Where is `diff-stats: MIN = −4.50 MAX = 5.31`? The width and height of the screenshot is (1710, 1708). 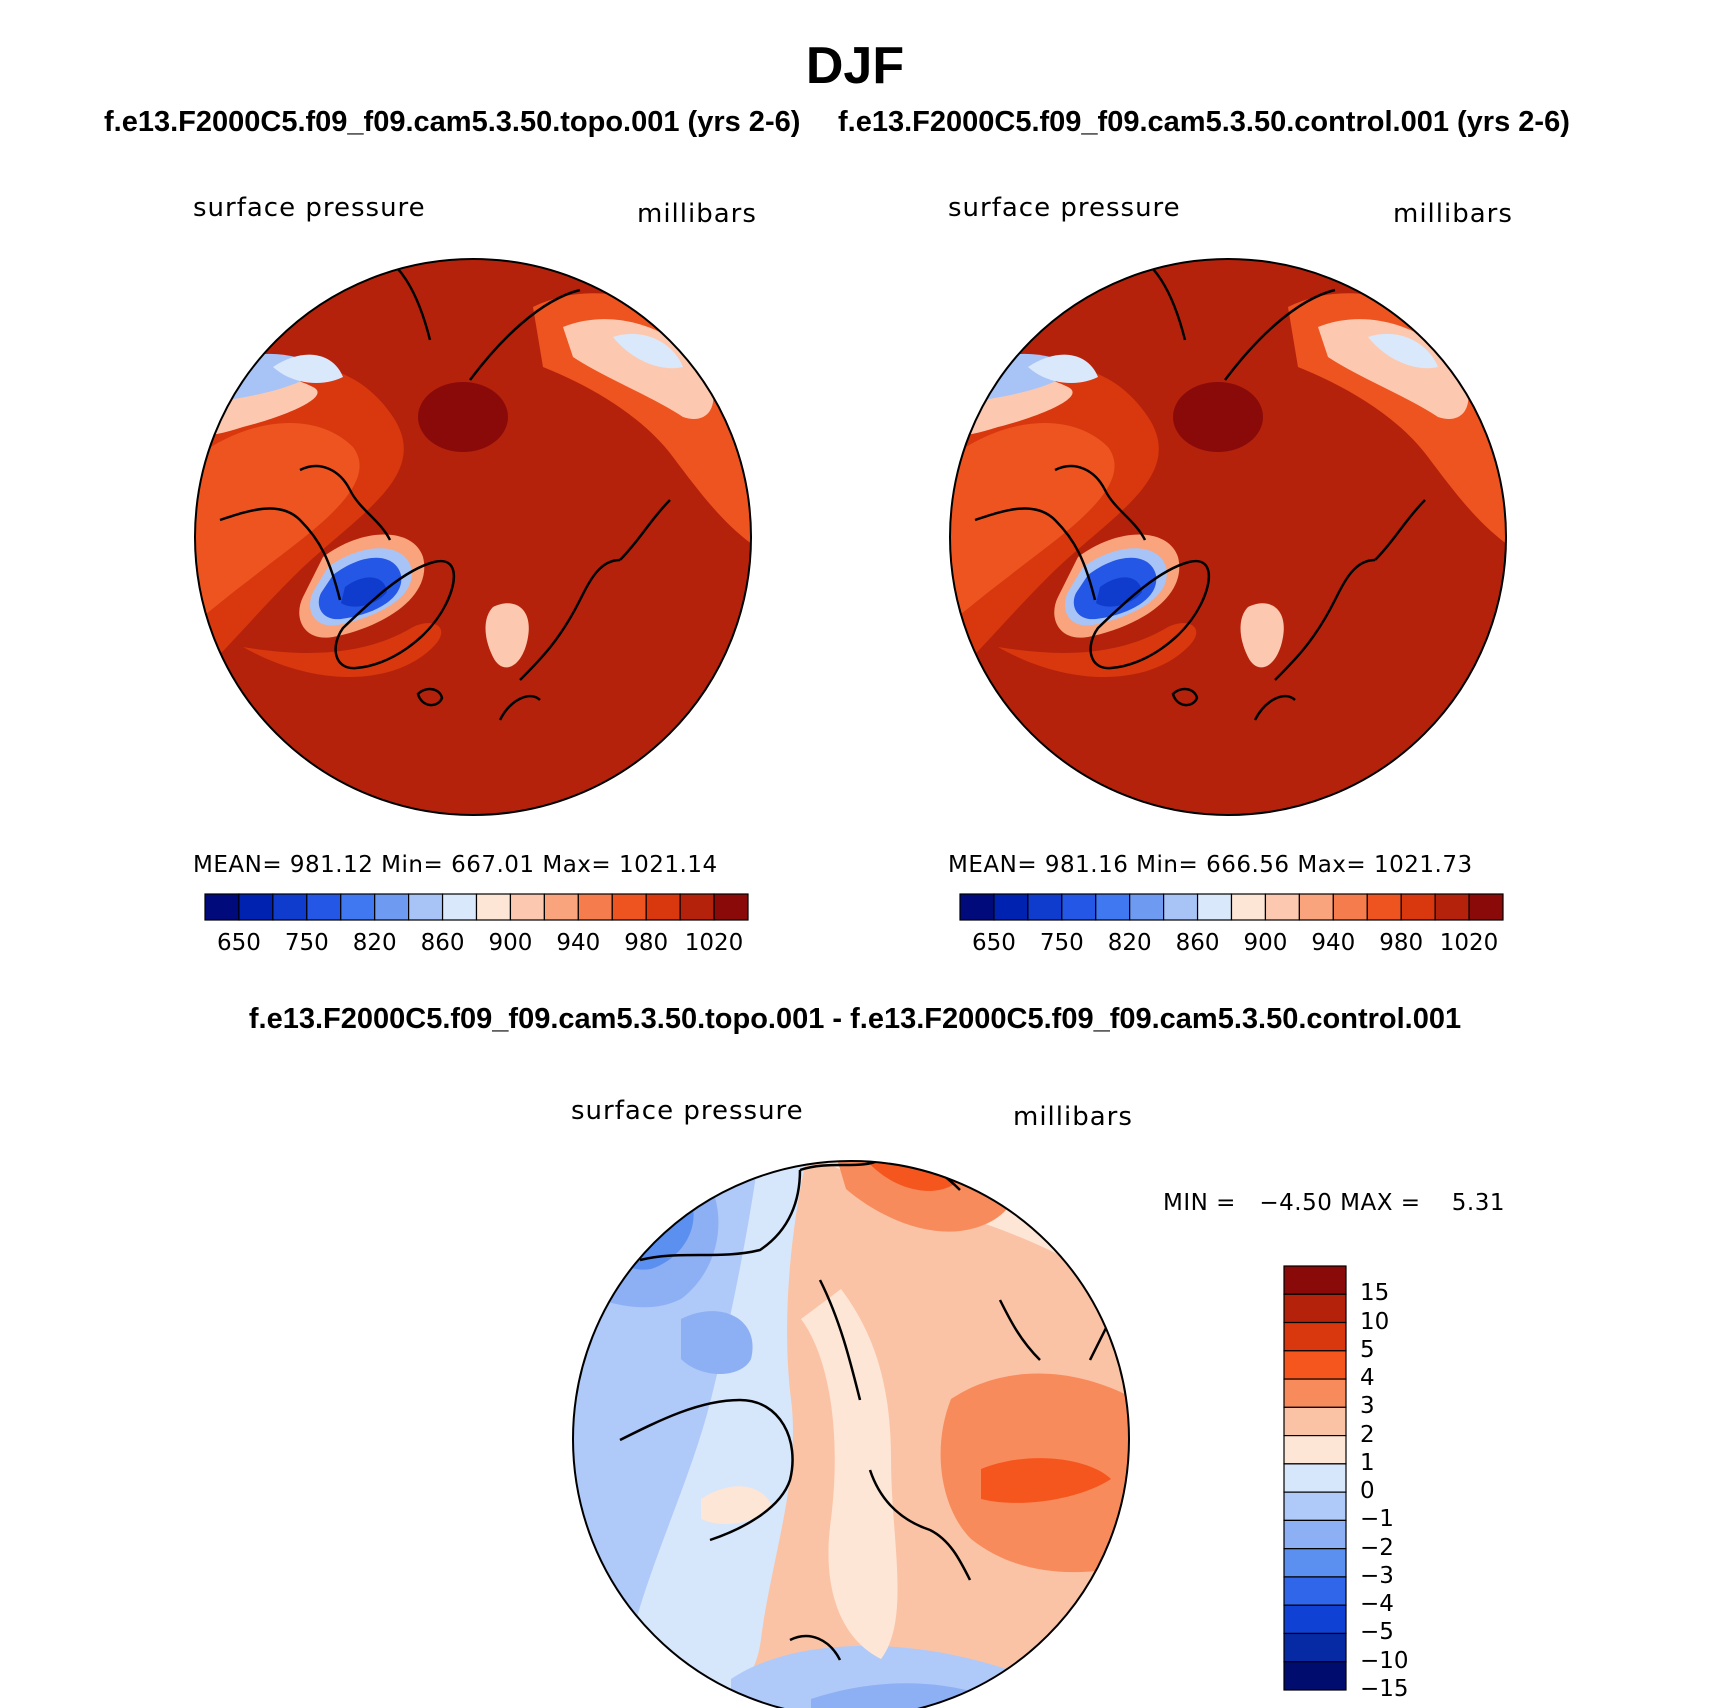
diff-stats: MIN = −4.50 MAX = 5.31 is located at coordinates (1334, 1203).